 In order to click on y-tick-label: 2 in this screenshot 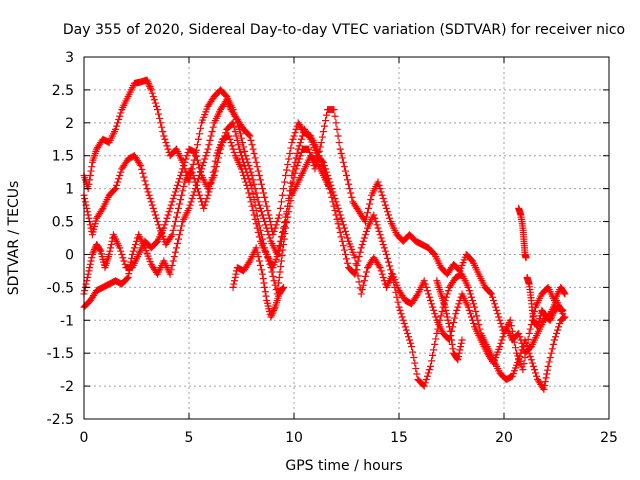, I will do `click(69, 124)`.